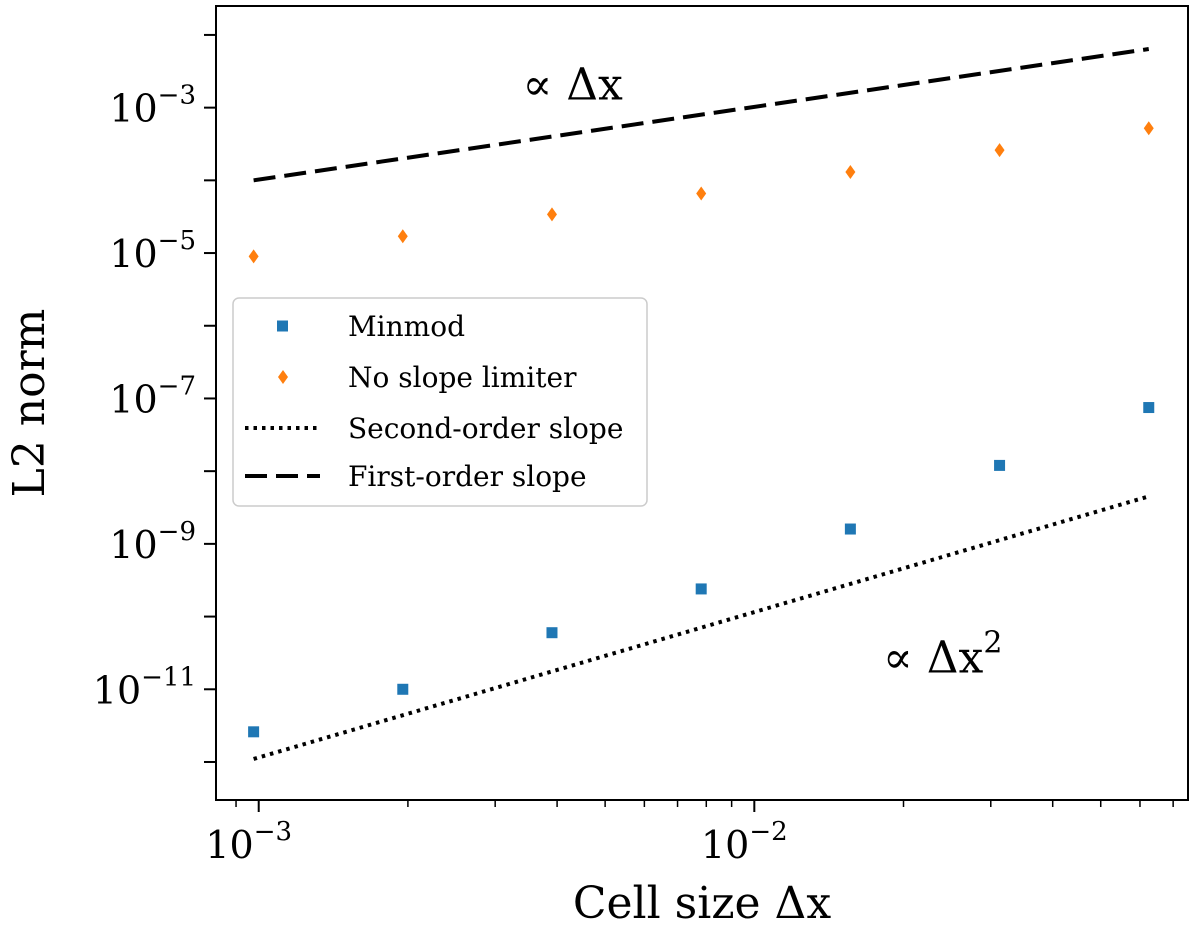 The image size is (1200, 932). What do you see at coordinates (152, 106) in the screenshot?
I see `y-tick-label: 10⁻³` at bounding box center [152, 106].